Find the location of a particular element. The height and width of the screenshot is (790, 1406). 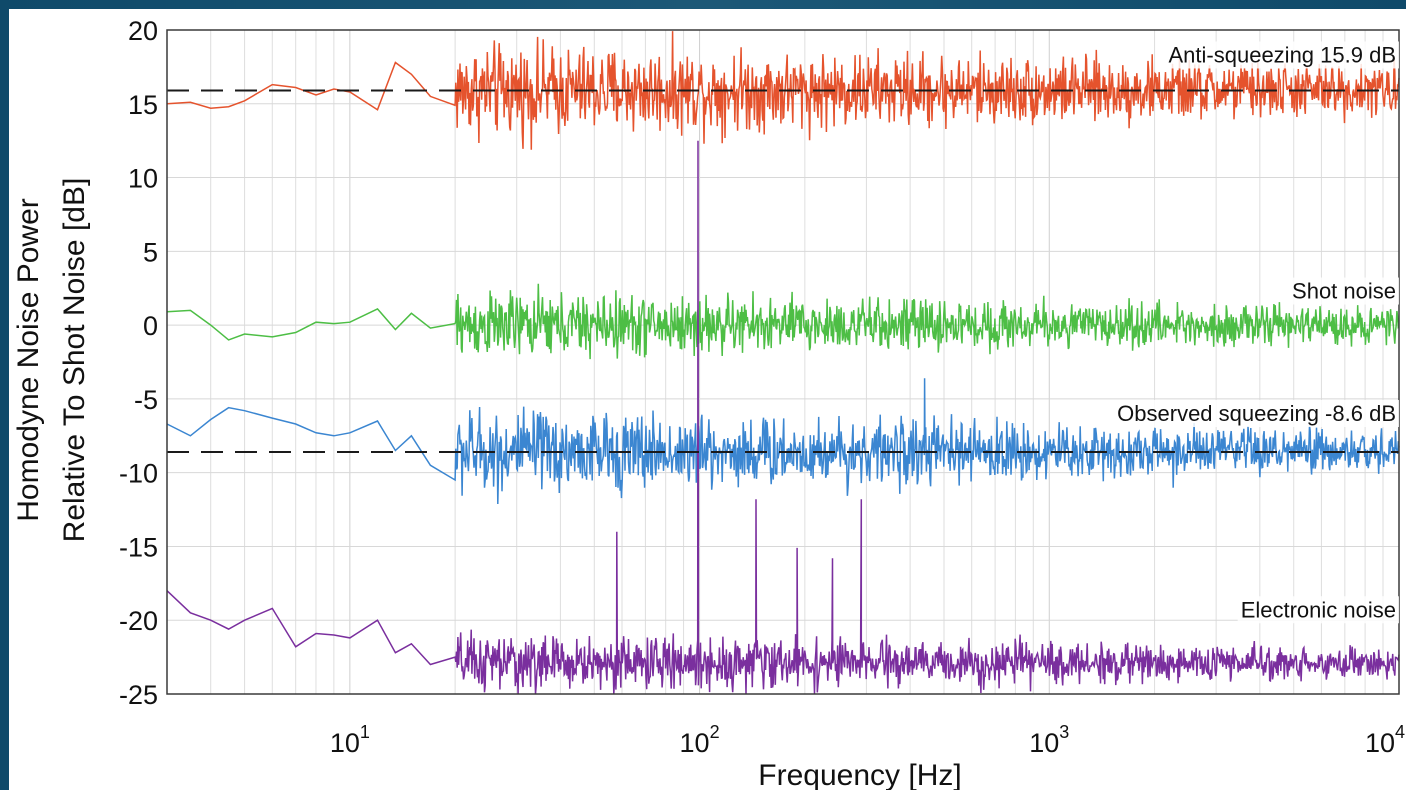

series-annotation: Shot noise is located at coordinates (1344, 291).